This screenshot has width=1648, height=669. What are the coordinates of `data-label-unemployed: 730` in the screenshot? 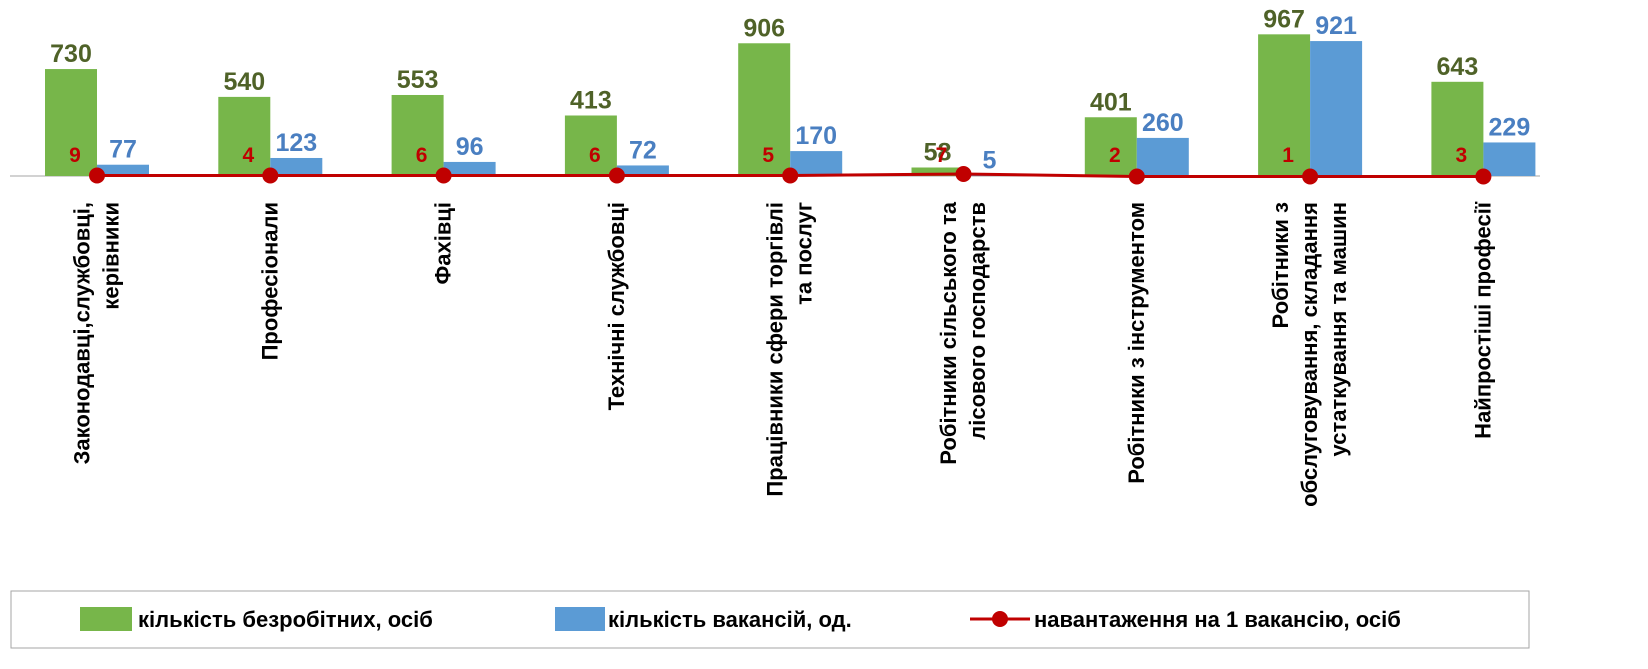 It's located at (71, 54).